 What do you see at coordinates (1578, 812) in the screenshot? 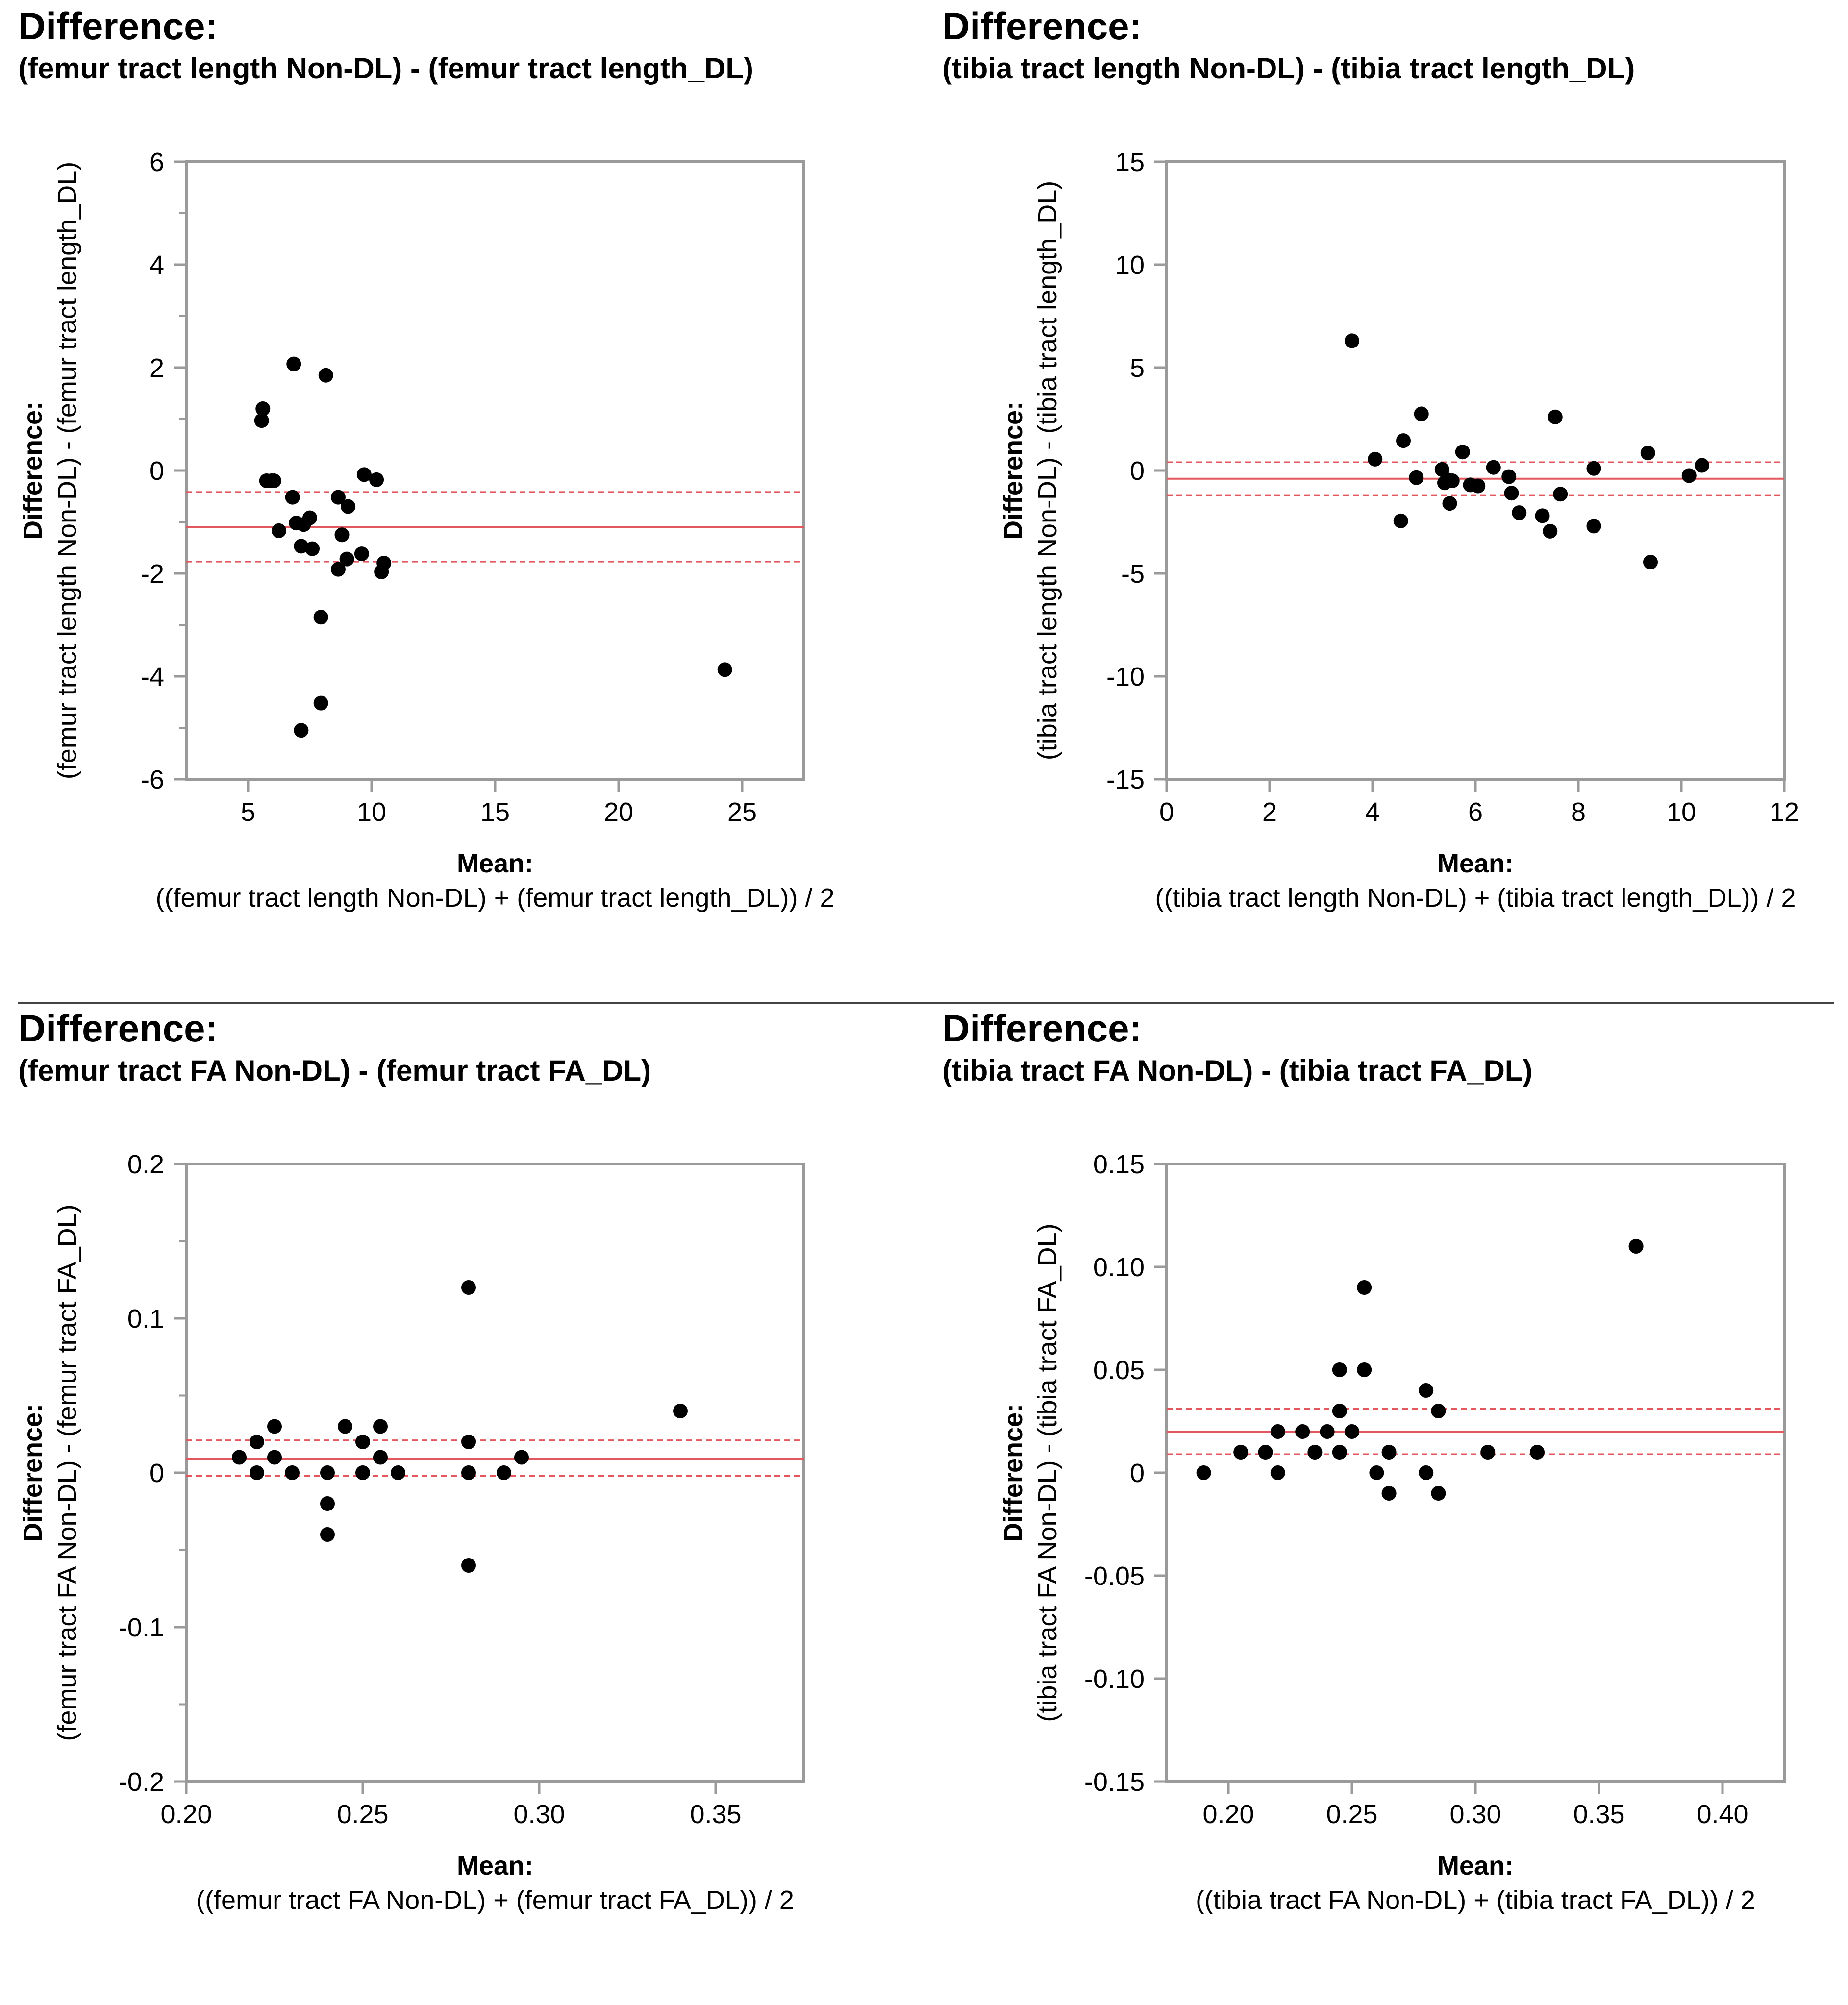
I see `x-tick-label: 8` at bounding box center [1578, 812].